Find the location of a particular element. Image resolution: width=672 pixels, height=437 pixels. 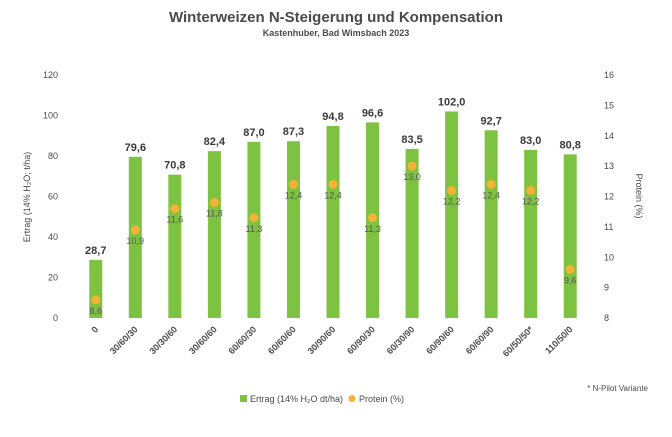

footnote: * N-Pilot Variante is located at coordinates (617, 388).